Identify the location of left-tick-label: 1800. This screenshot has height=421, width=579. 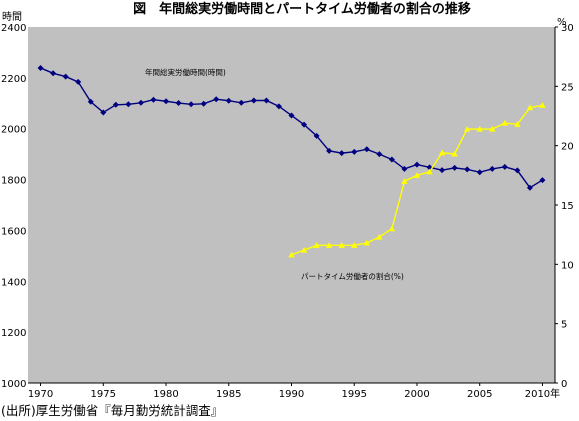
(13, 181).